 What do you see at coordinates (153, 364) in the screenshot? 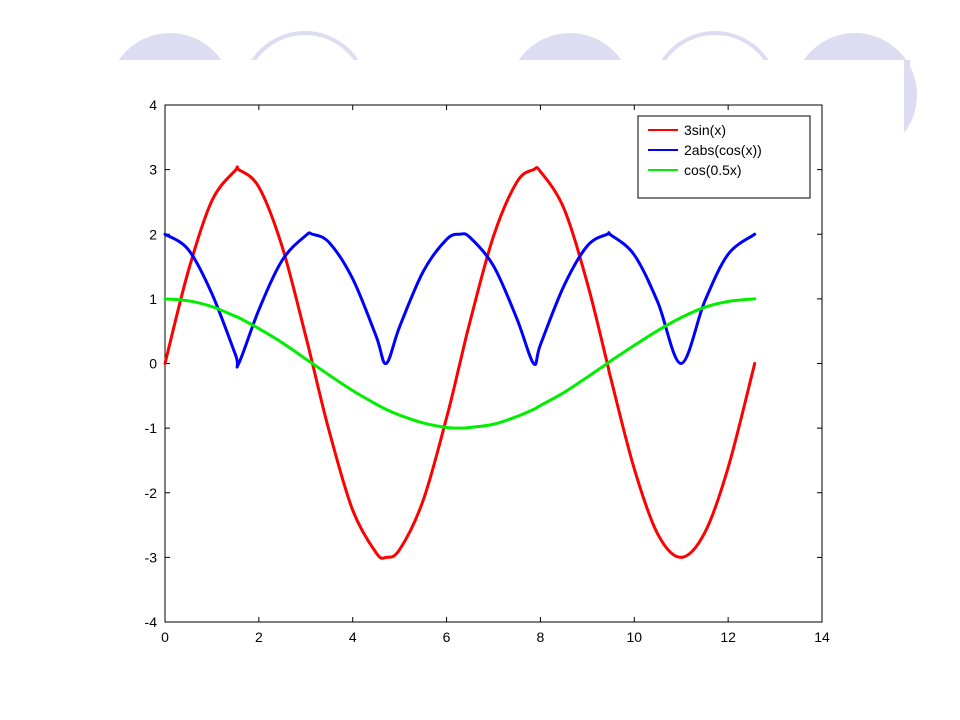
I see `y-tick-label: 0` at bounding box center [153, 364].